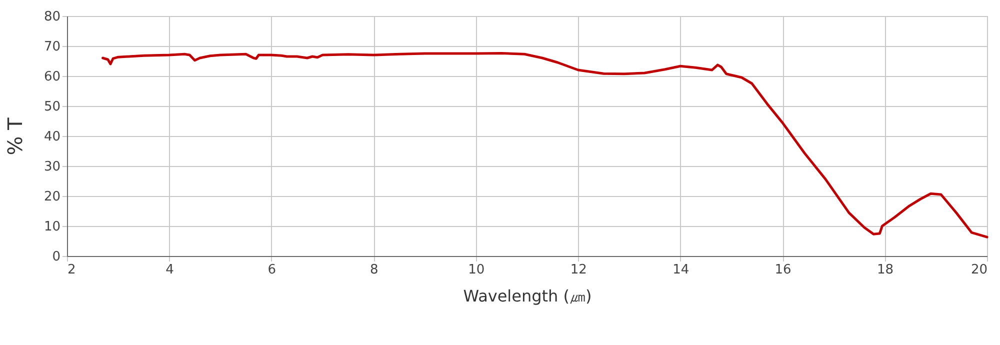 The image size is (1000, 345). What do you see at coordinates (170, 270) in the screenshot?
I see `x-tick-label: 4` at bounding box center [170, 270].